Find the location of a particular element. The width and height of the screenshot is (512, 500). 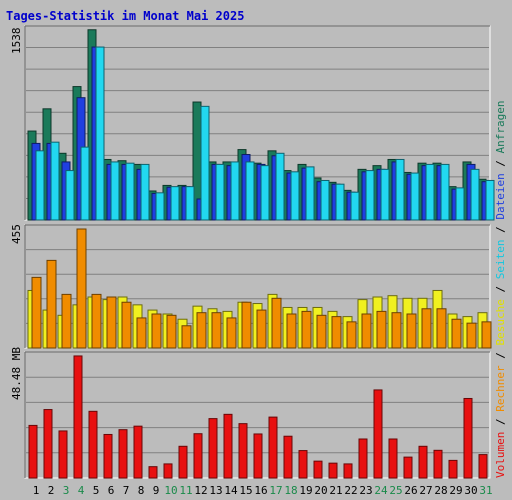

x-tick-label: 23 is located at coordinates (365, 490).